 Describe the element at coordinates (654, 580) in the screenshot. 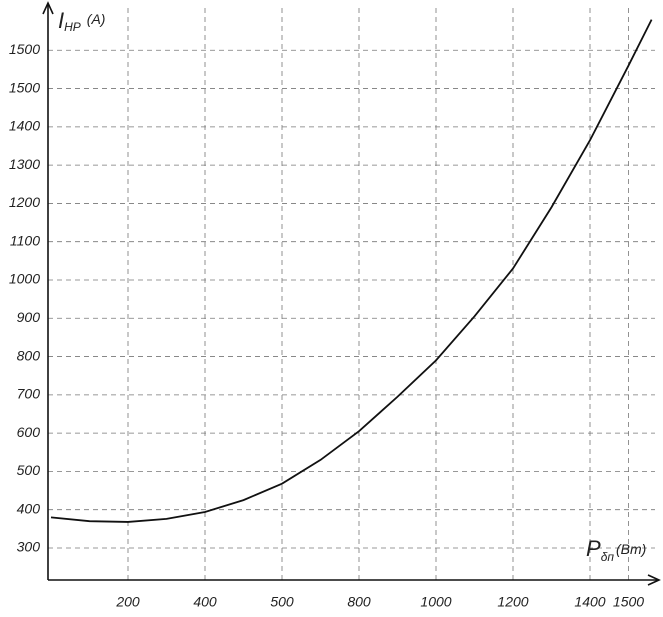

I see `x-arrow` at that location.